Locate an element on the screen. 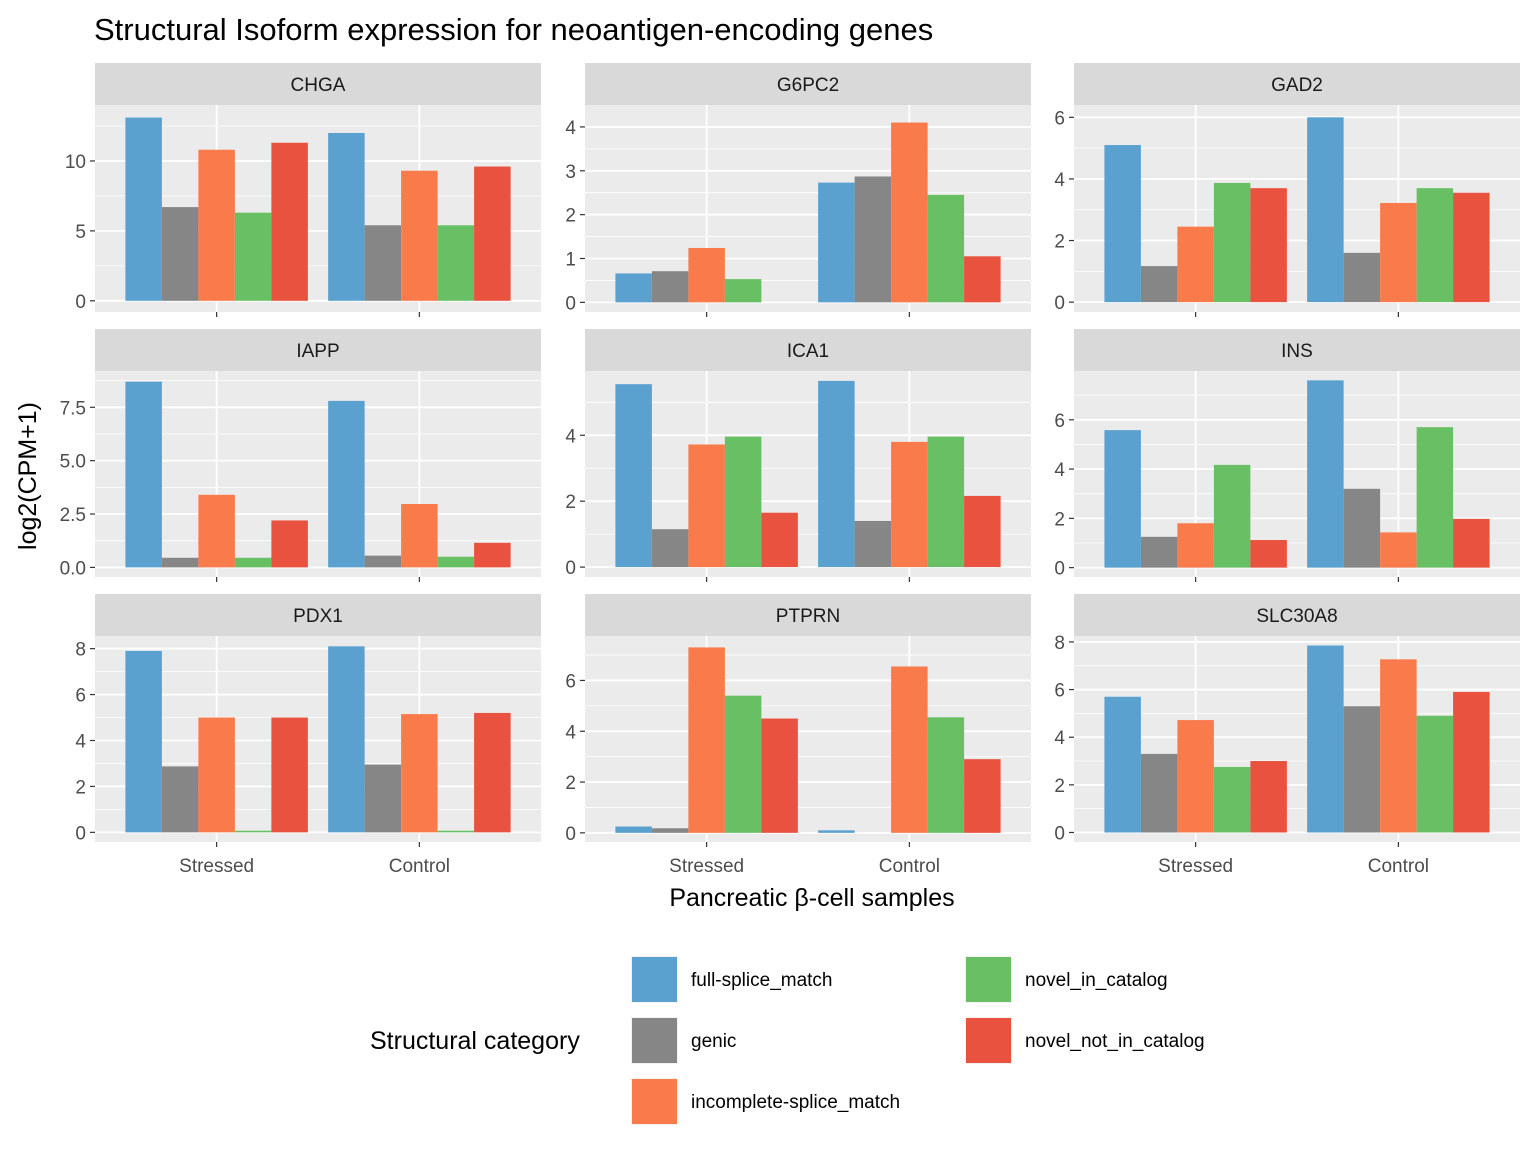  y-tick-label: 2.5 is located at coordinates (73, 515).